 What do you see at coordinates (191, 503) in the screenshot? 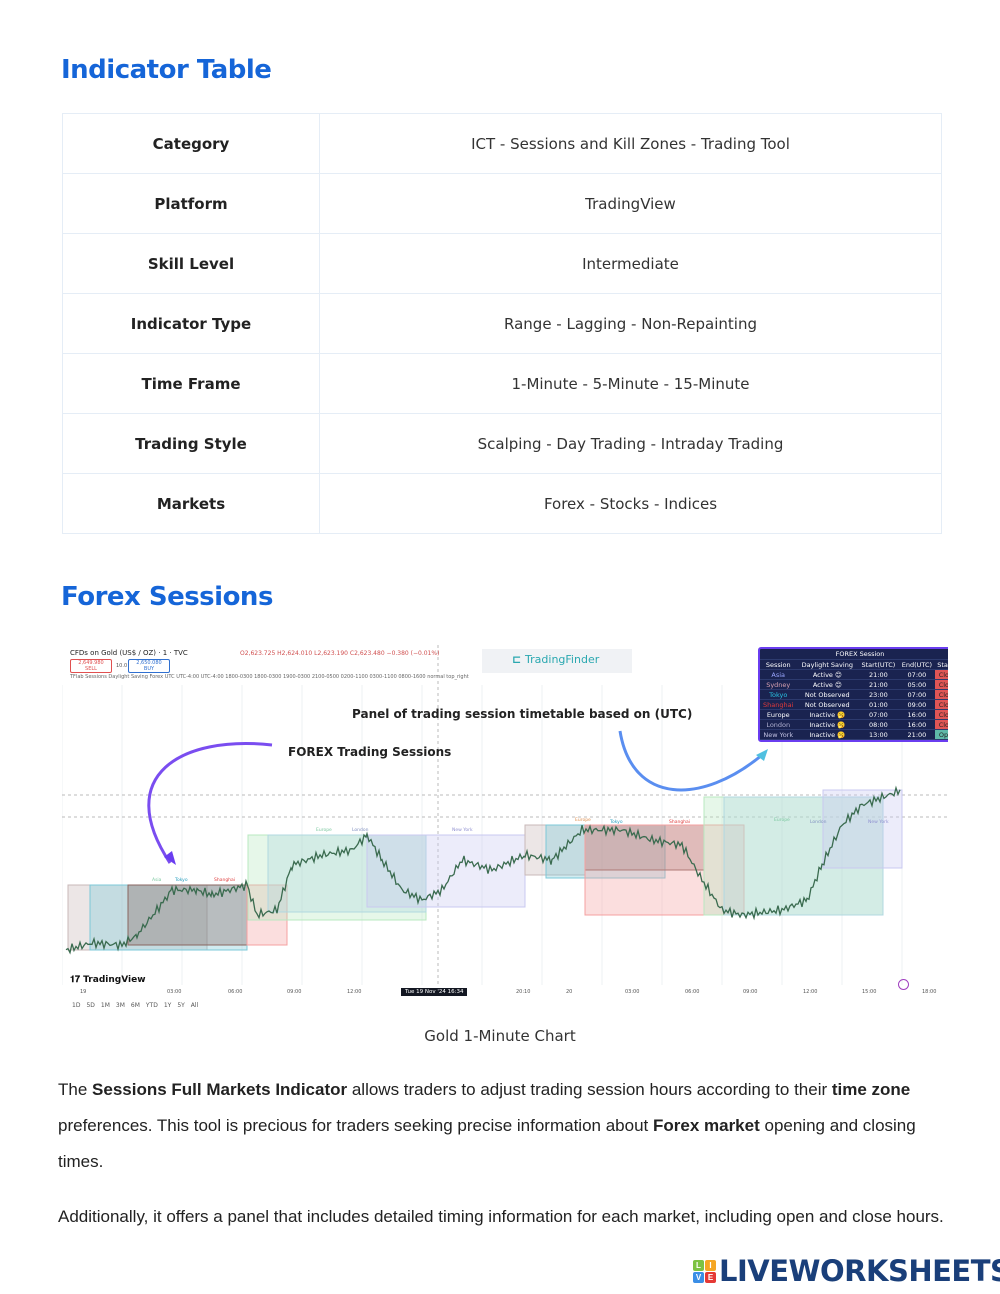
I see `row-label: Markets` at bounding box center [191, 503].